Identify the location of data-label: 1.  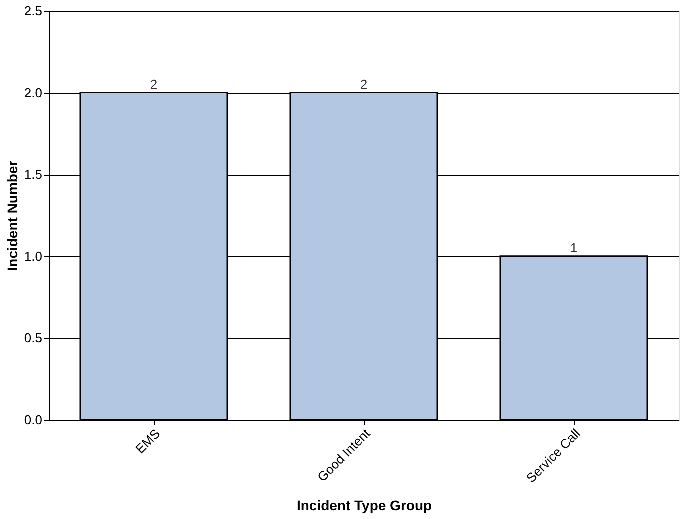
(574, 248).